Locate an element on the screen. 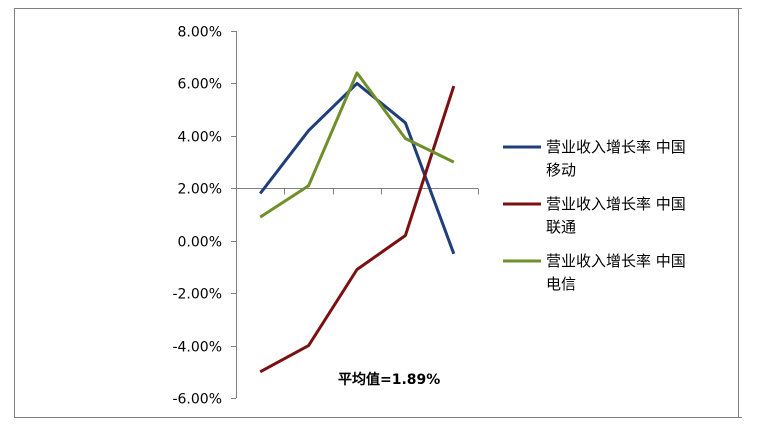 The image size is (764, 428). y-tick-label: -4.00% is located at coordinates (197, 348).